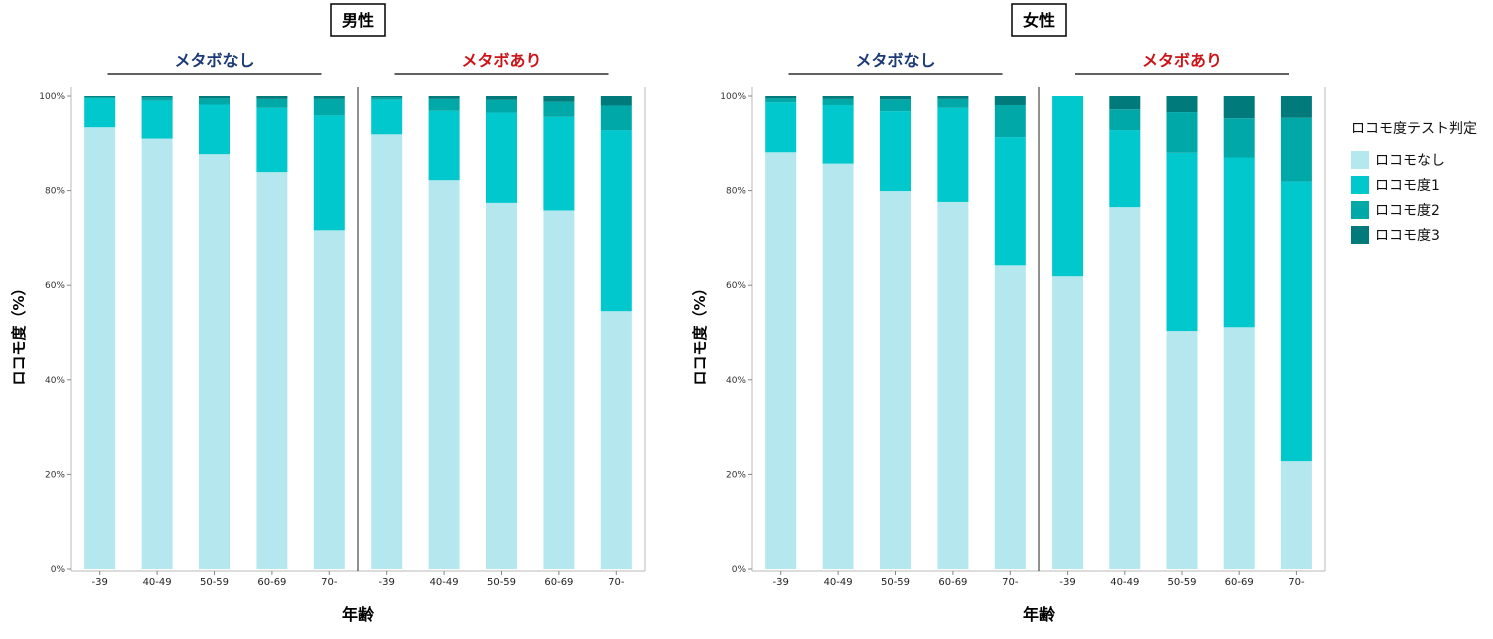 This screenshot has width=1493, height=639. What do you see at coordinates (272, 370) in the screenshot?
I see `panel1-group1-bar-60-69-series0` at bounding box center [272, 370].